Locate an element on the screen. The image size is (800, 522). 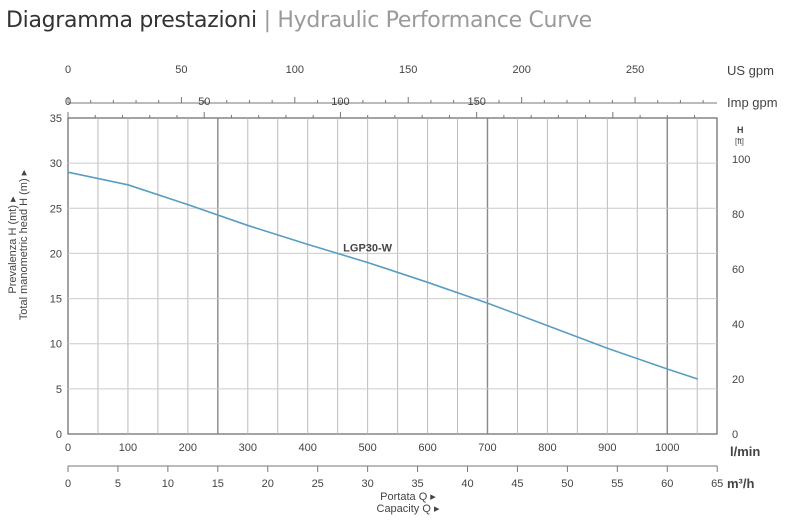
m3h-tick-label: 35 is located at coordinates (417, 484).